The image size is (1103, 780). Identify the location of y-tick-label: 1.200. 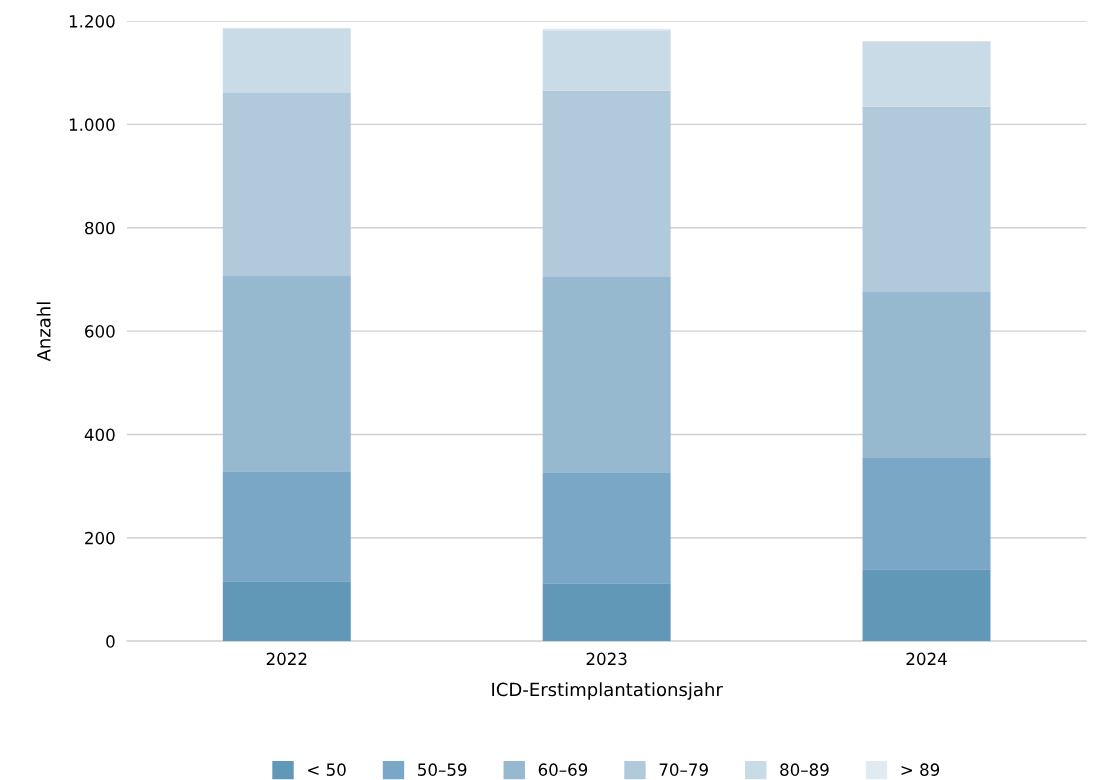
(92, 21).